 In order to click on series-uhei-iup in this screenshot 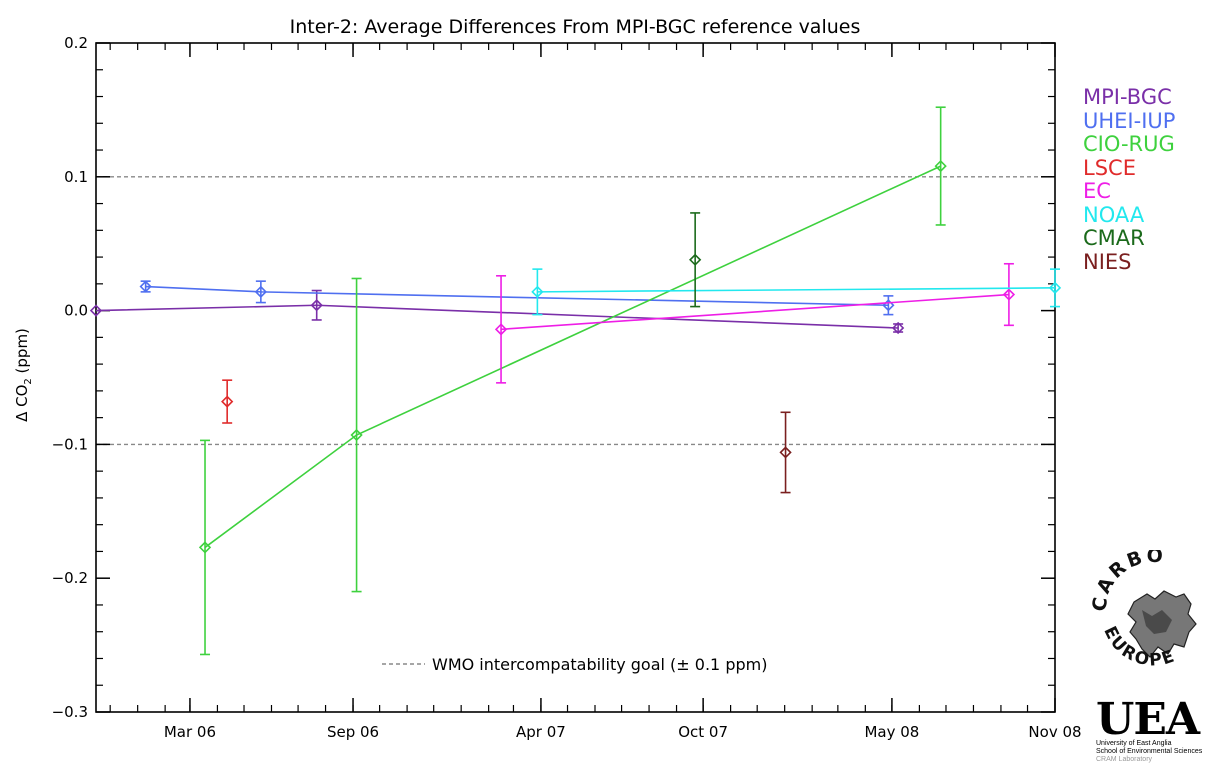, I will do `click(517, 298)`.